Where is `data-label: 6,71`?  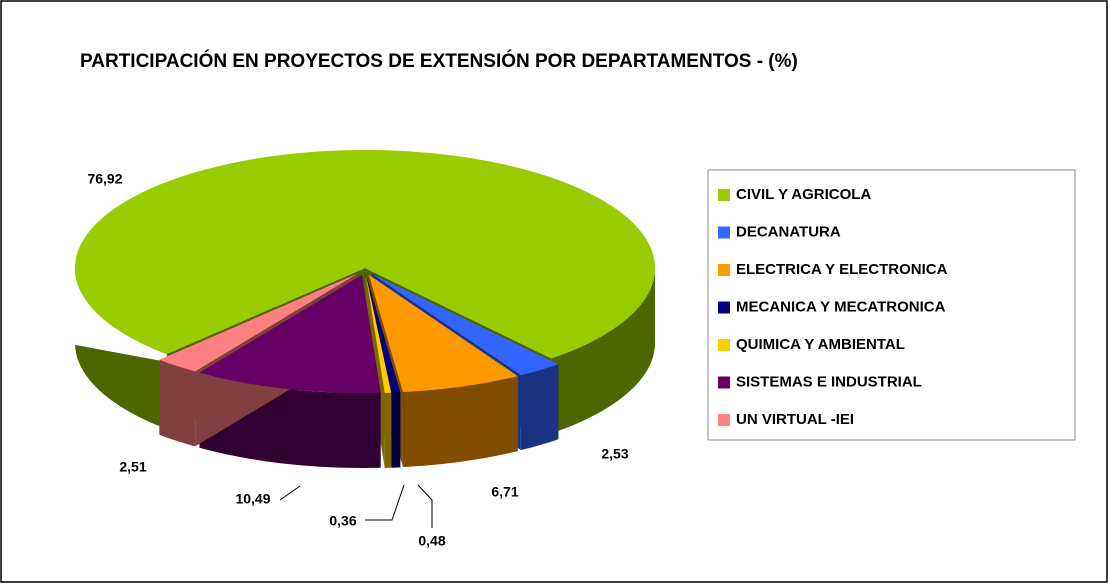 data-label: 6,71 is located at coordinates (504, 492).